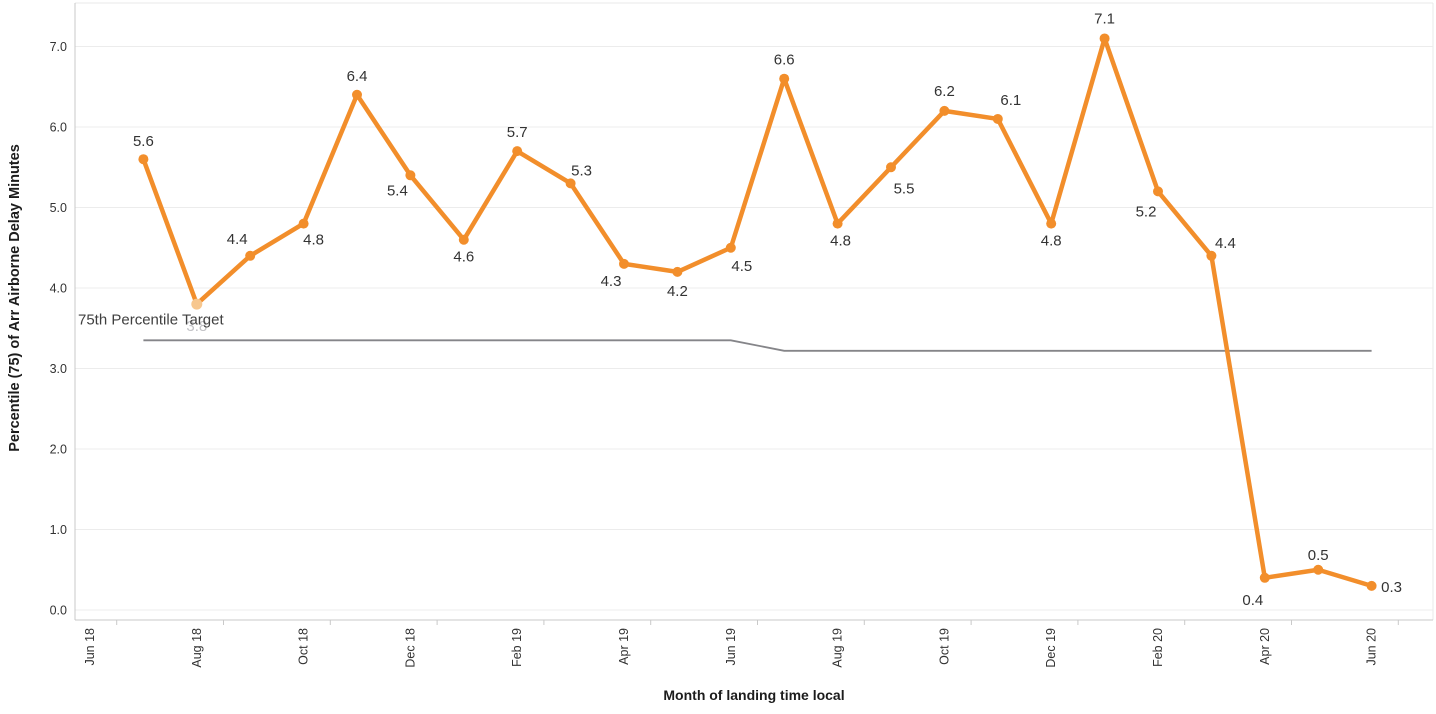  What do you see at coordinates (838, 648) in the screenshot?
I see `x-tick-label: Aug 19` at bounding box center [838, 648].